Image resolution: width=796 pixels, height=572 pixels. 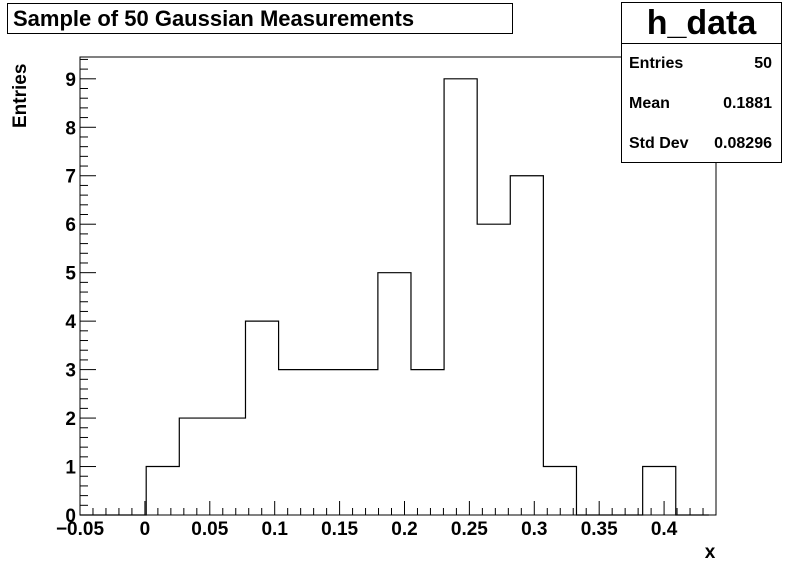 I want to click on x-tick-label: −0.05, so click(x=80, y=529).